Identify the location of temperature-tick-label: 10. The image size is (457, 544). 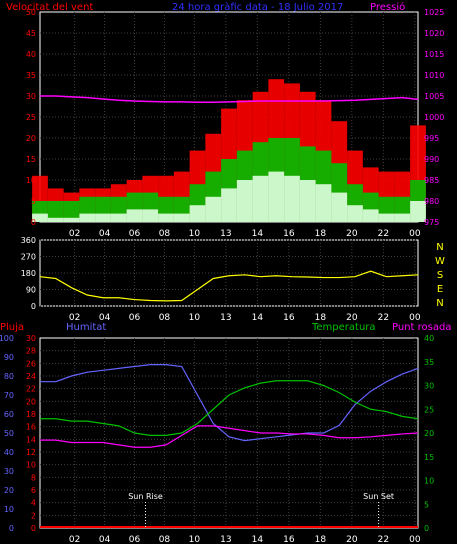
(429, 481).